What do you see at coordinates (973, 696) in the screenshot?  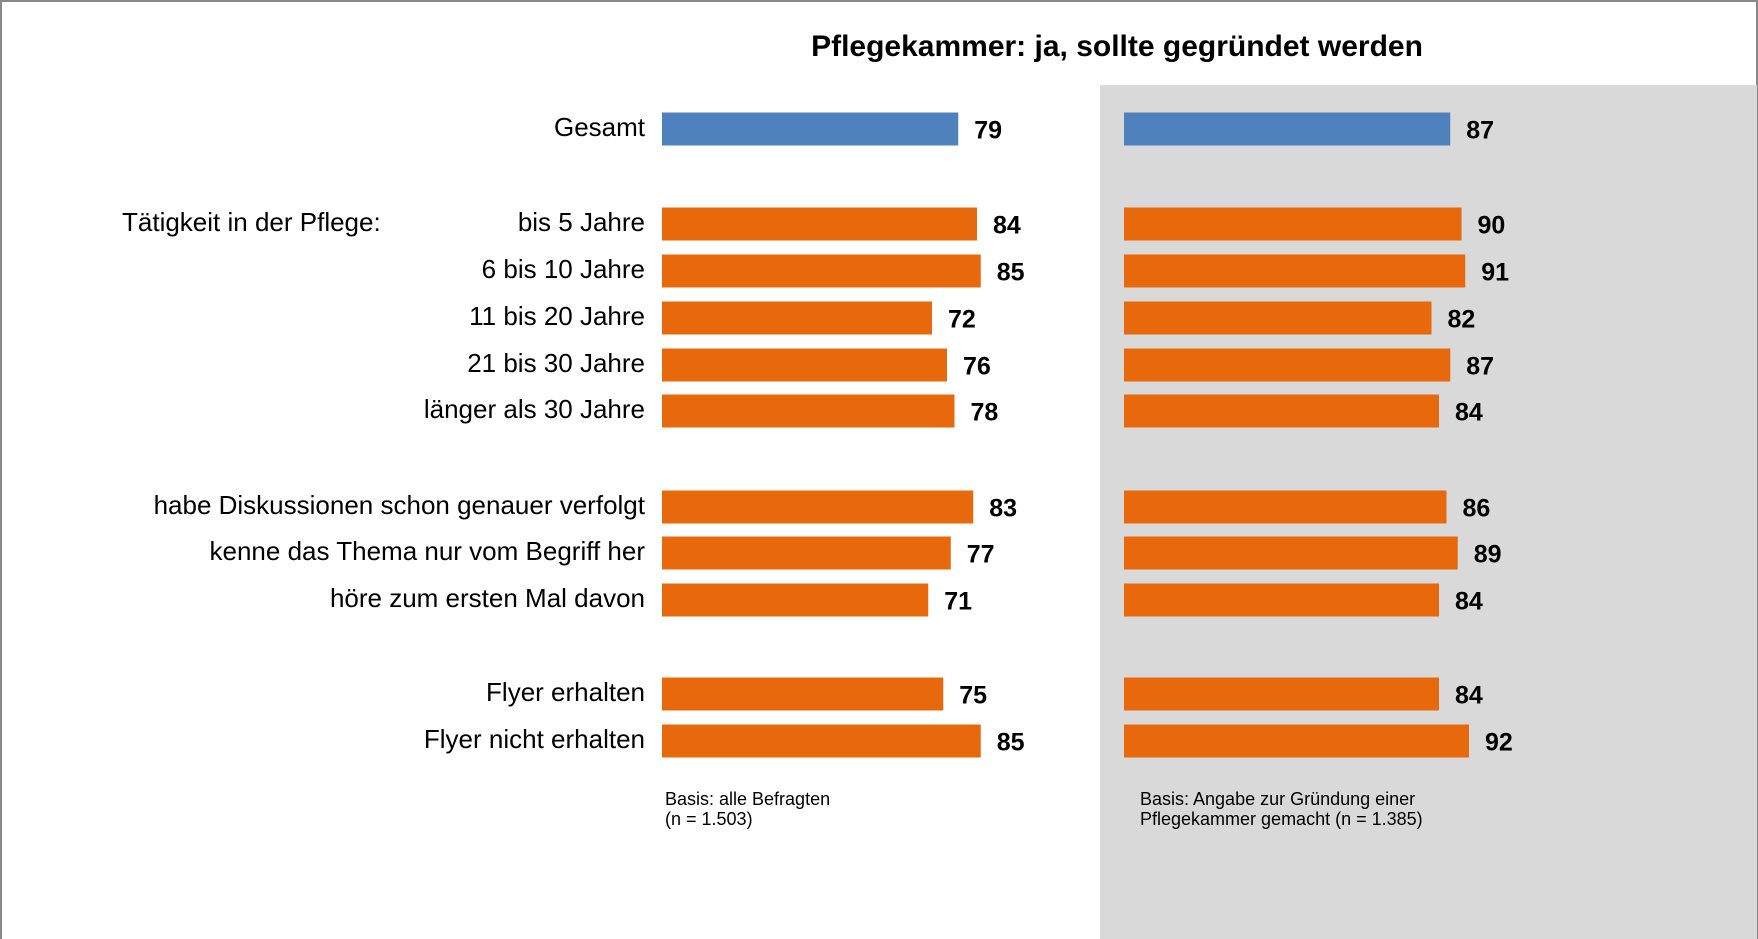 I see `value-label: 75` at bounding box center [973, 696].